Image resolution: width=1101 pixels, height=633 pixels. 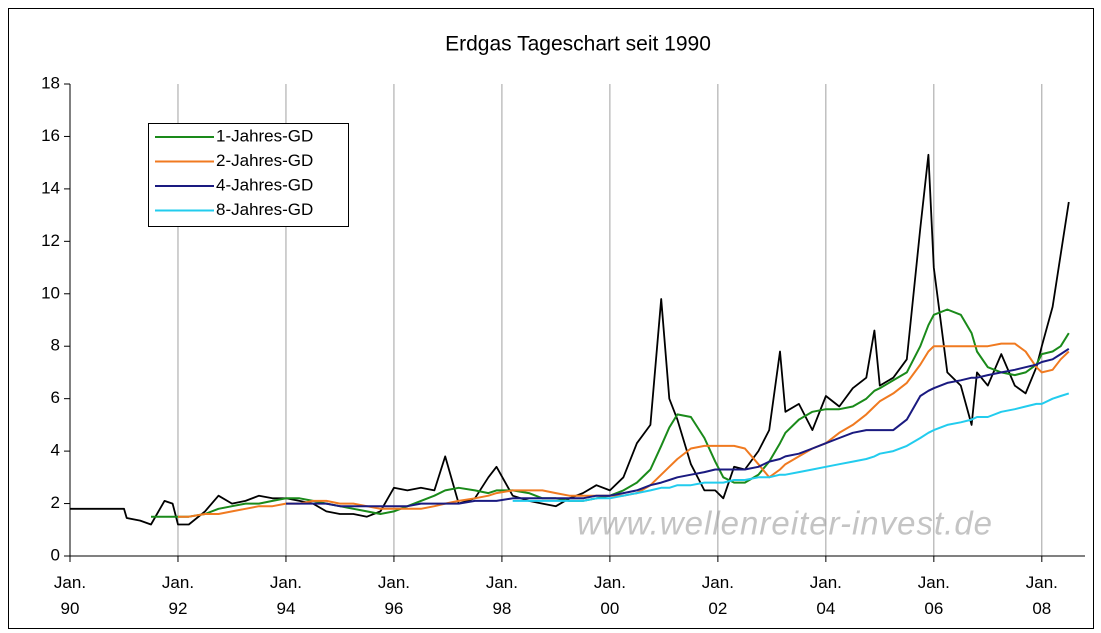 What do you see at coordinates (70, 608) in the screenshot?
I see `x-tick-label-part: 90` at bounding box center [70, 608].